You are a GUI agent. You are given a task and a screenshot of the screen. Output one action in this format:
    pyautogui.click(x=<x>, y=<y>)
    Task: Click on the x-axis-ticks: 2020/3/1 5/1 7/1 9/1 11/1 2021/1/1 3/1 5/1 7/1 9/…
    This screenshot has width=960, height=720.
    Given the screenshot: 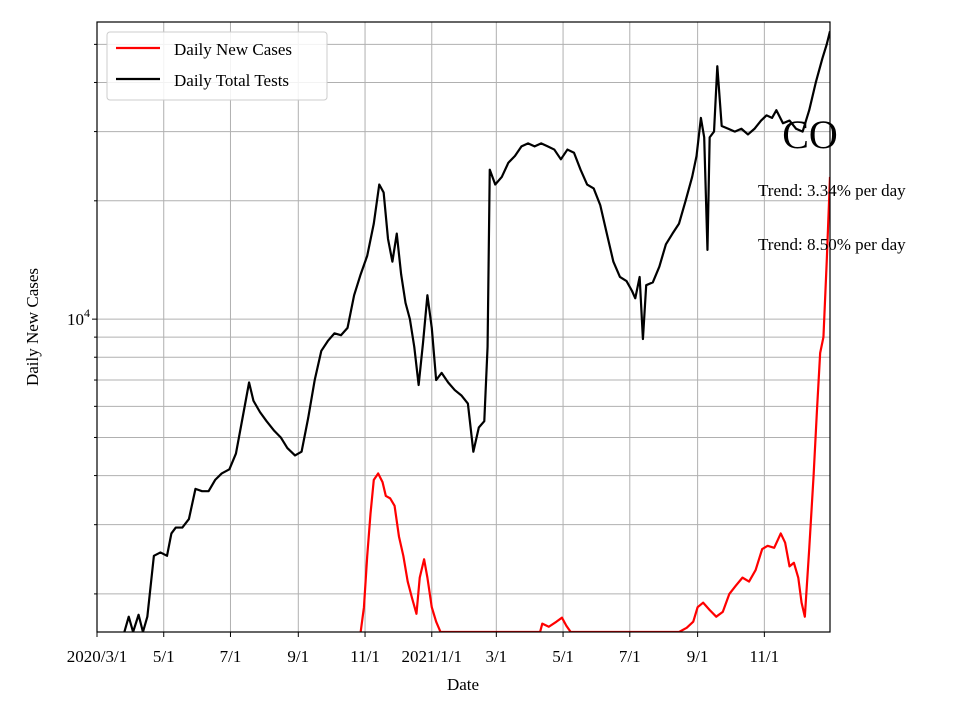 What is the action you would take?
    pyautogui.click(x=423, y=649)
    